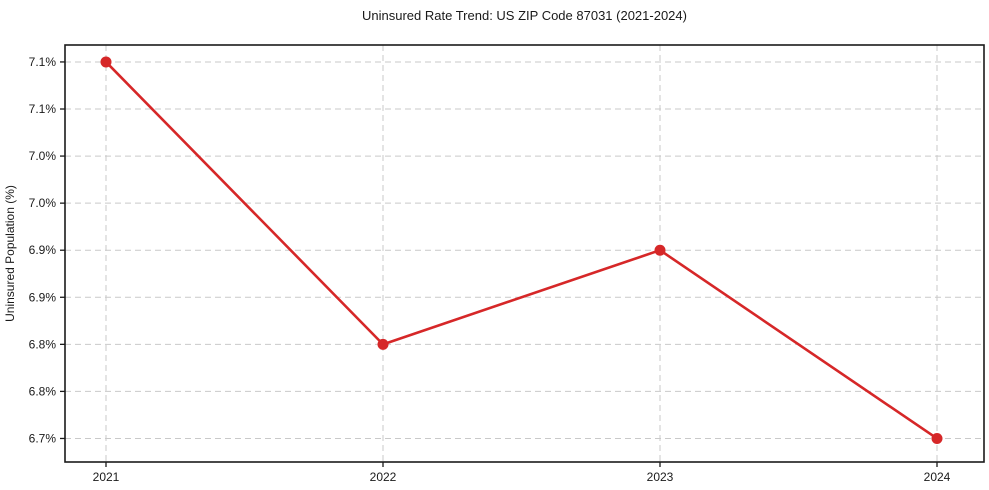 Image resolution: width=989 pixels, height=490 pixels. What do you see at coordinates (106, 477) in the screenshot?
I see `x-tick-label: 2021` at bounding box center [106, 477].